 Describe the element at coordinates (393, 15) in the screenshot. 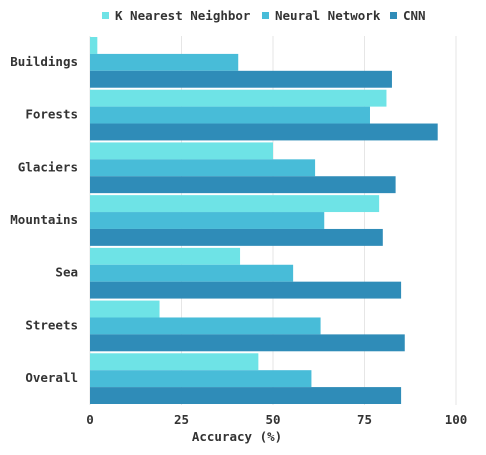

I see `legend-swatch-cnn` at that location.